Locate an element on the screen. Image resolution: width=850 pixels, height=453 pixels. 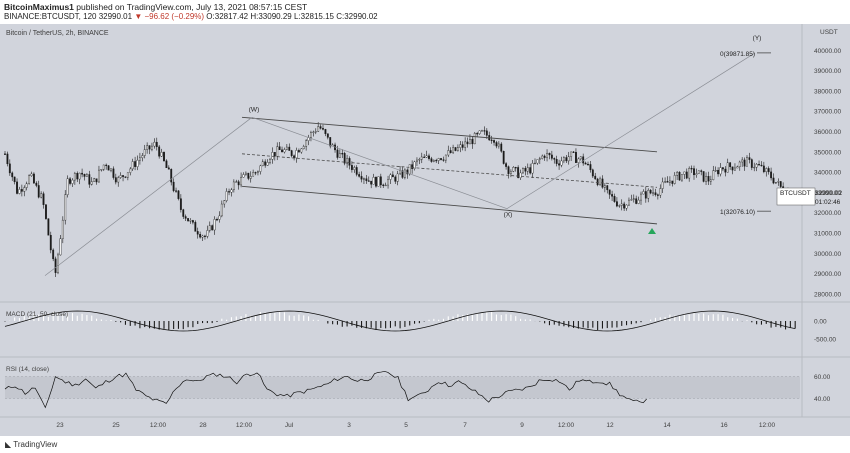
macd-line is located at coordinates (400, 321).